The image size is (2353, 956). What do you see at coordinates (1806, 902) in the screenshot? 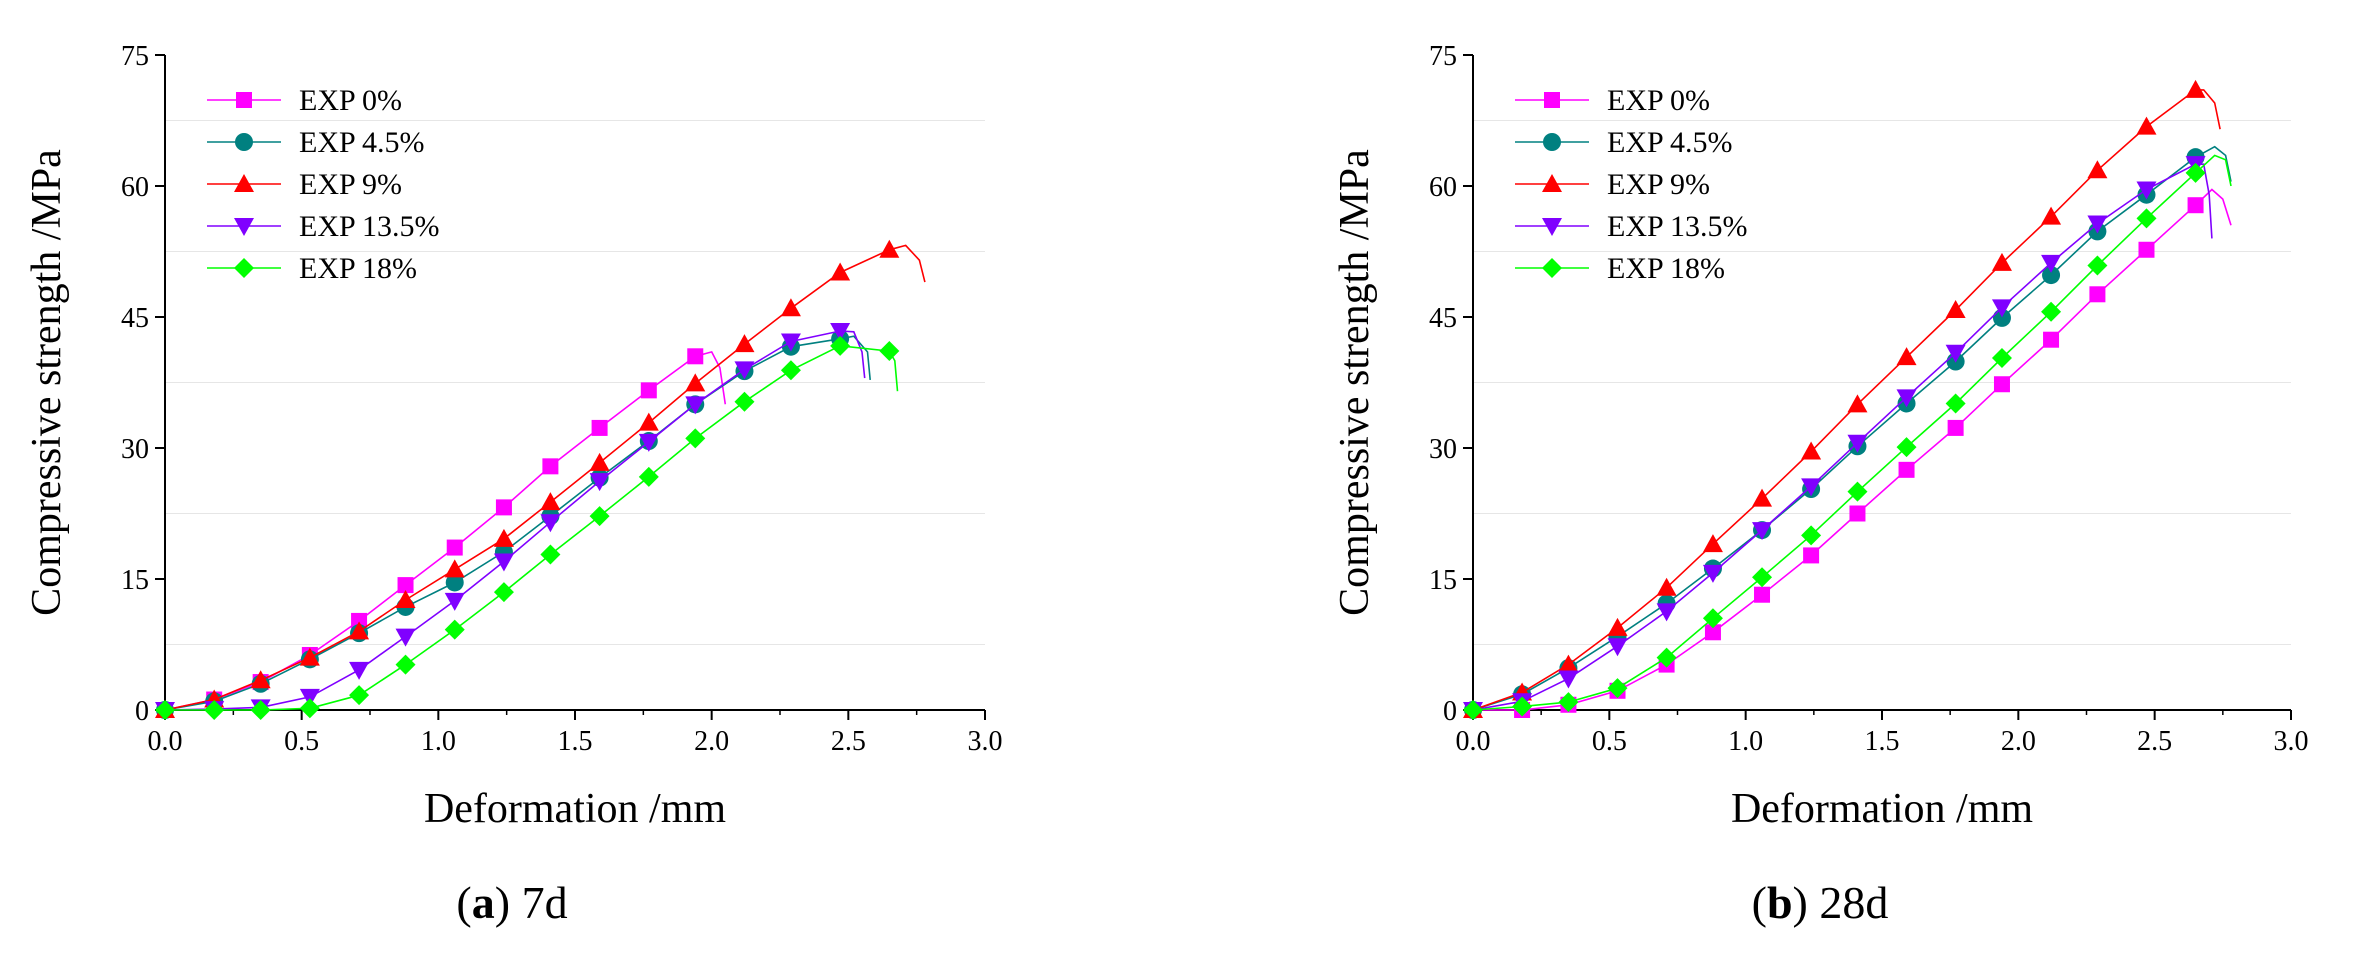
I see `caption-paren-close: )` at bounding box center [1806, 902].